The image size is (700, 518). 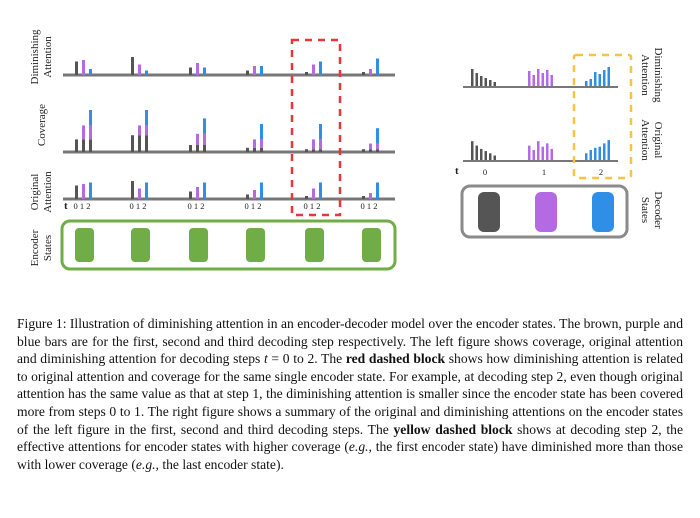 I want to click on coverage-bar-g0-s1-seg0, so click(x=83, y=145).